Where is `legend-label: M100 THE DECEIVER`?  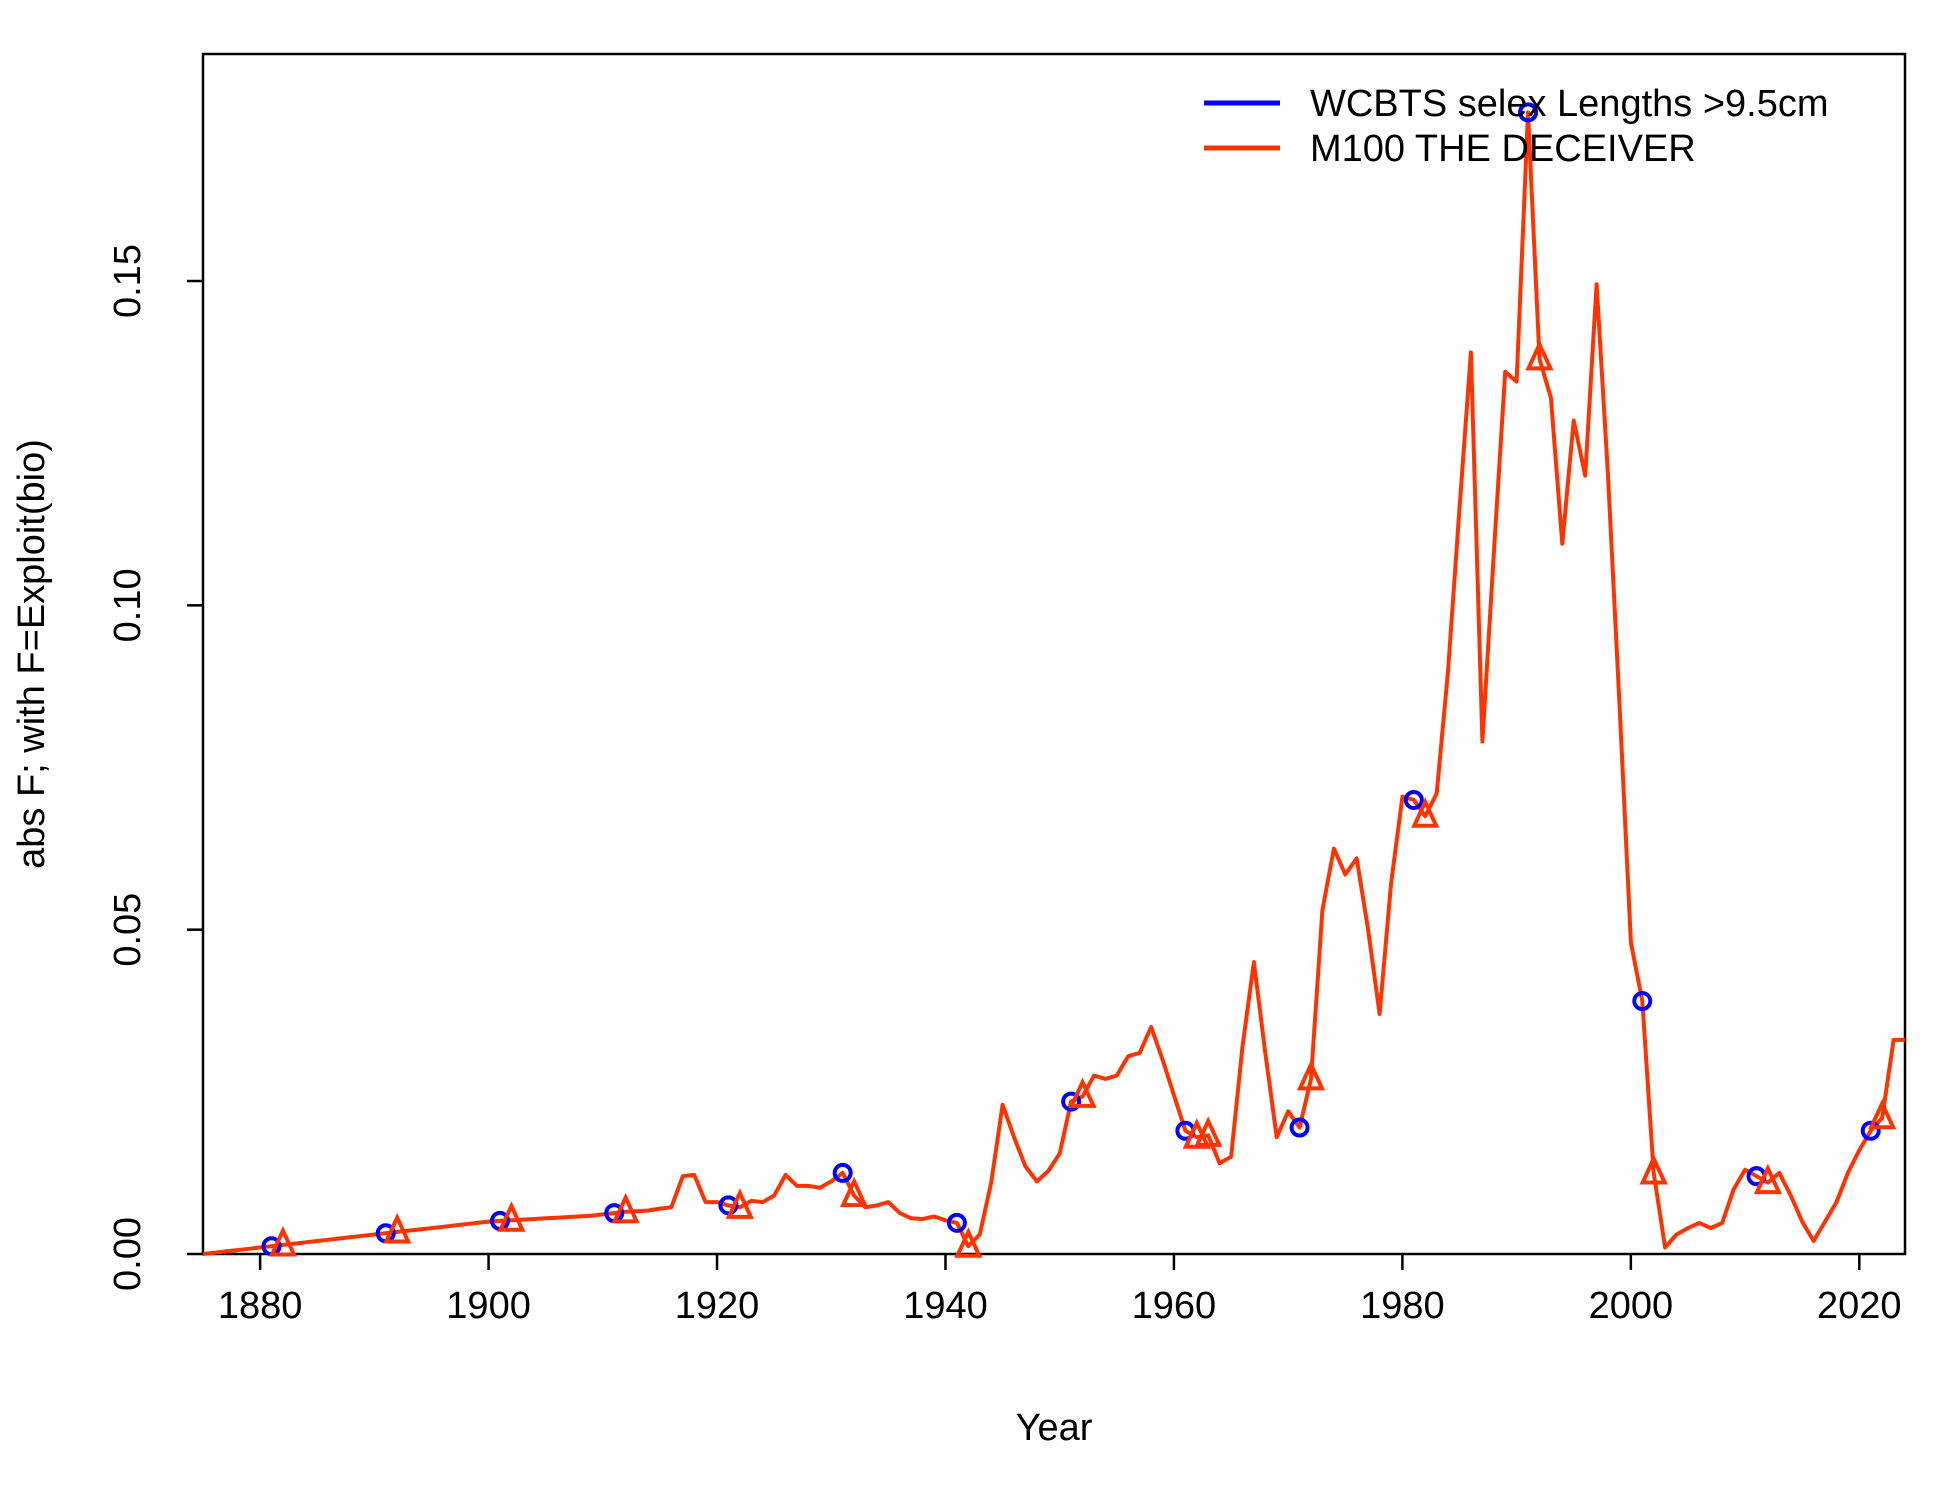
legend-label: M100 THE DECEIVER is located at coordinates (1503, 149).